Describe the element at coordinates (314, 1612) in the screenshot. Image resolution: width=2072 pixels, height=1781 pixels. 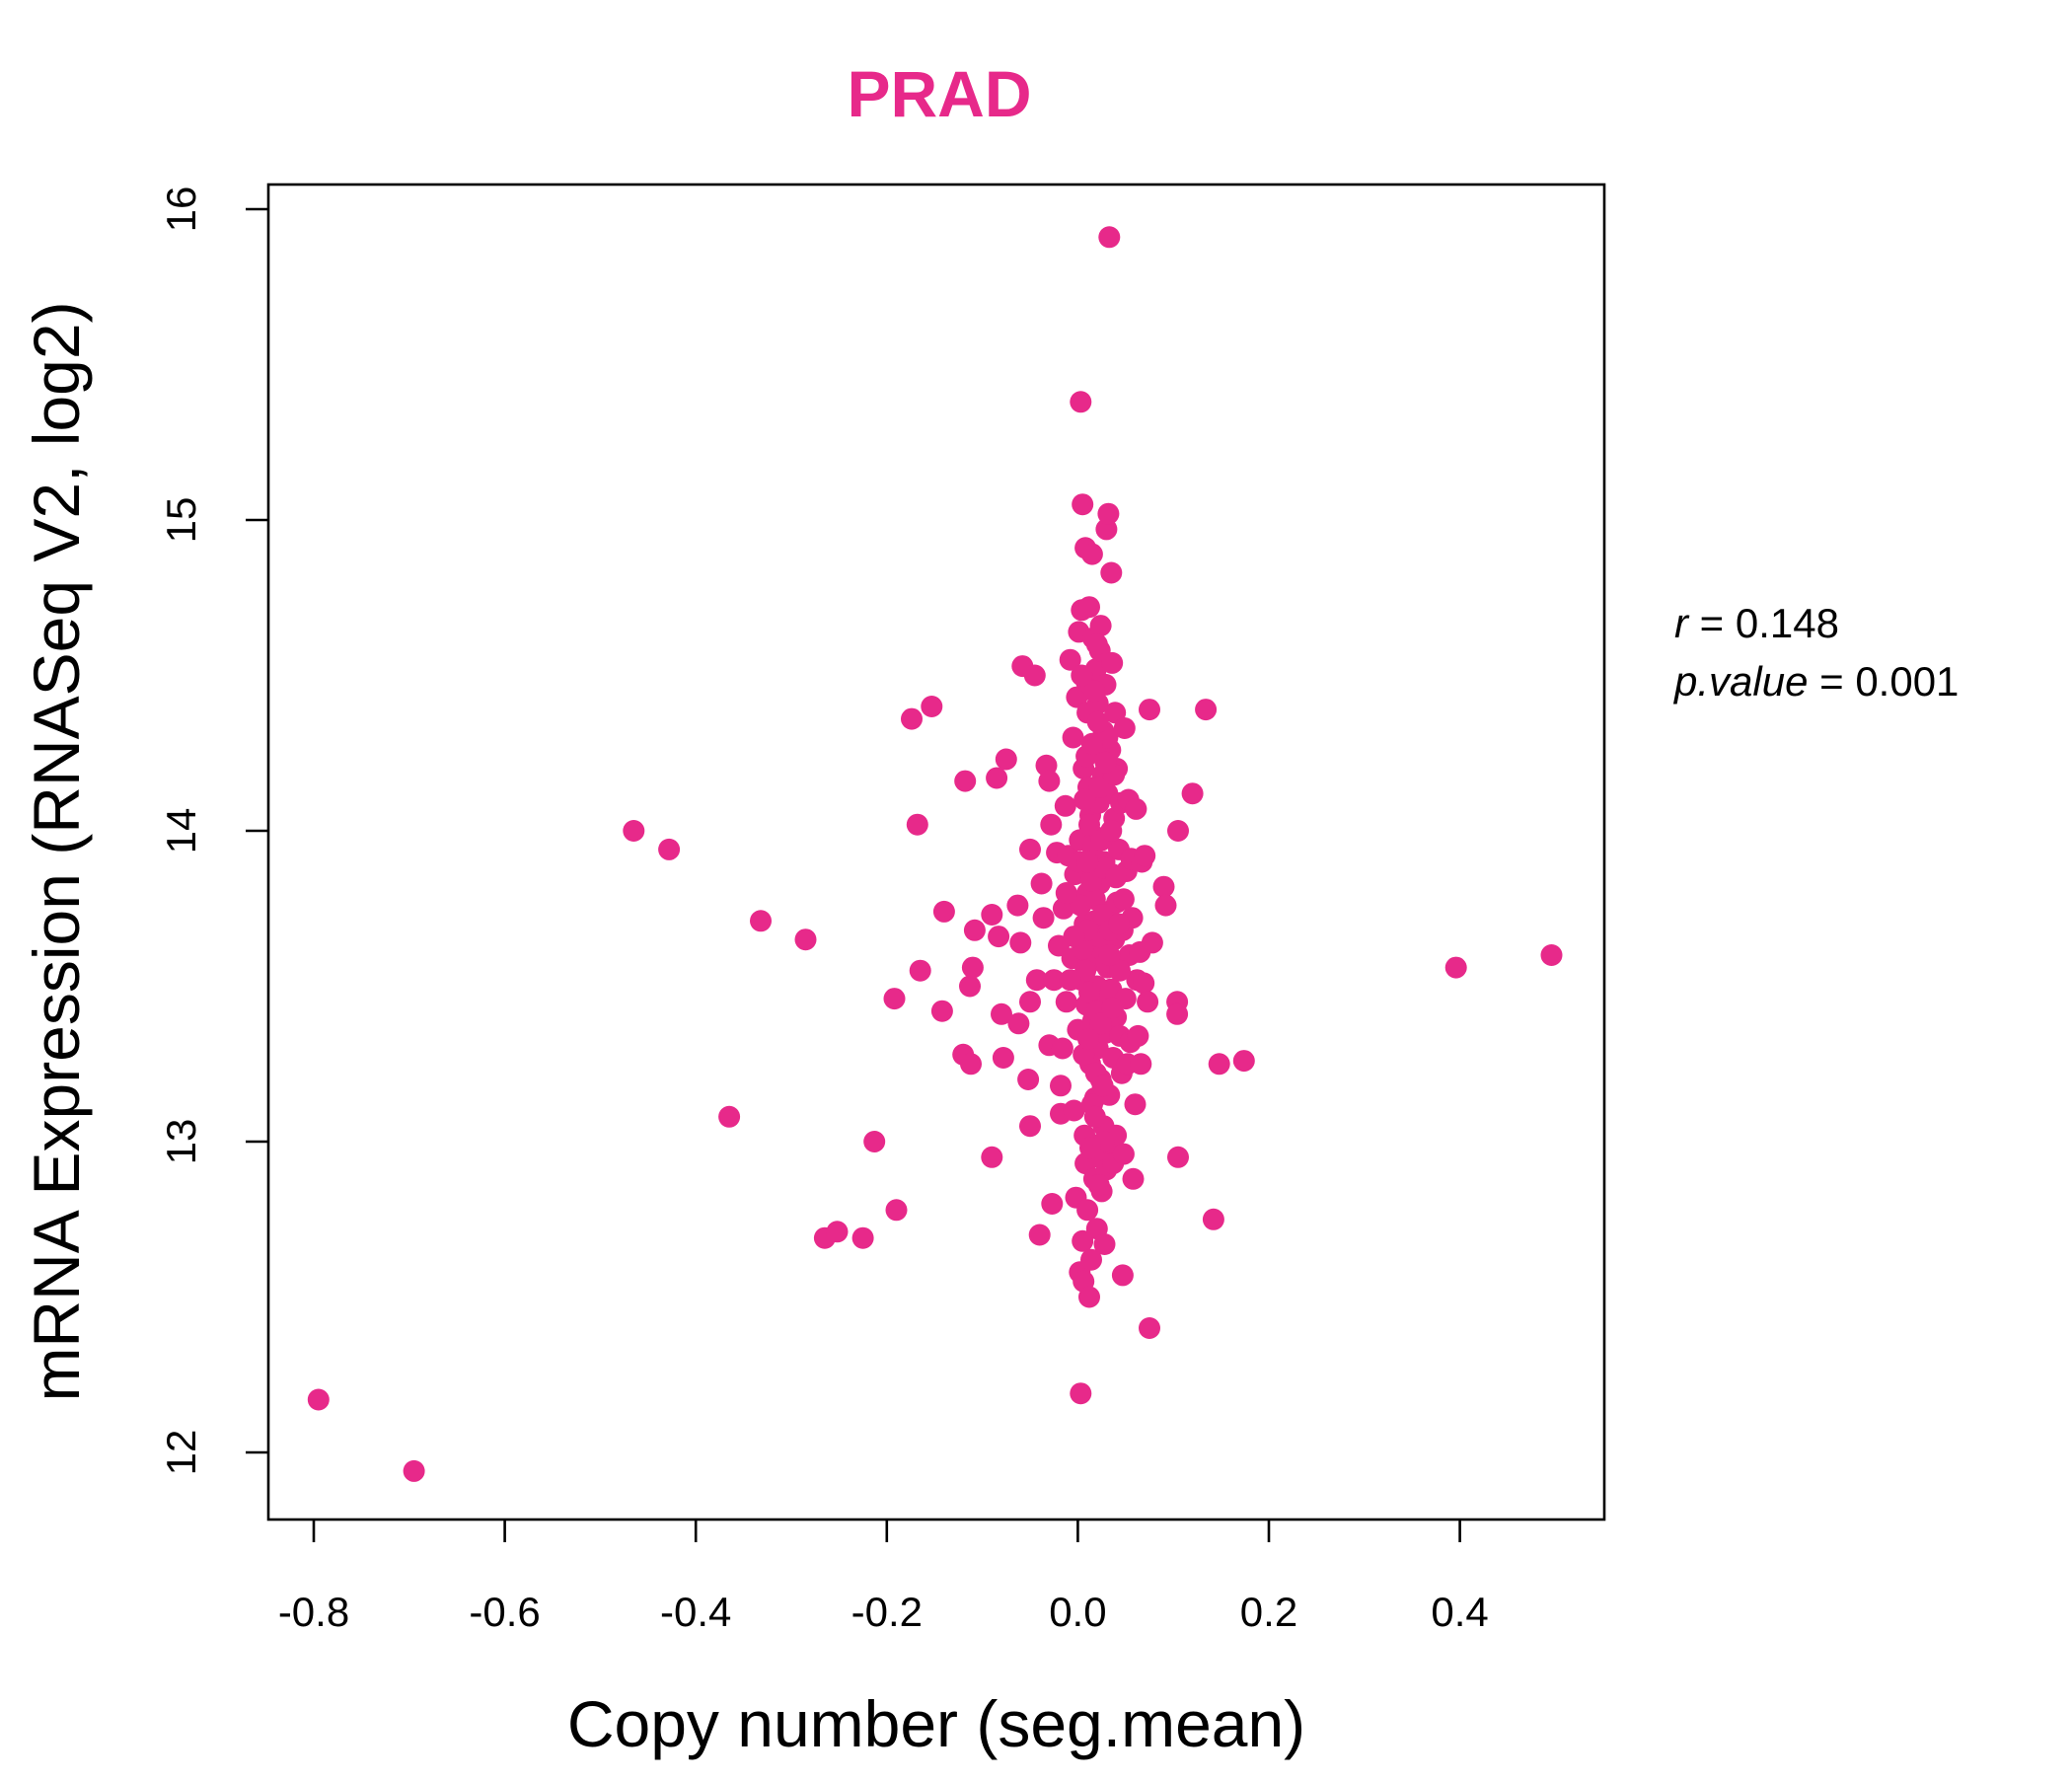
I see `x-tick-label: -0.8` at that location.